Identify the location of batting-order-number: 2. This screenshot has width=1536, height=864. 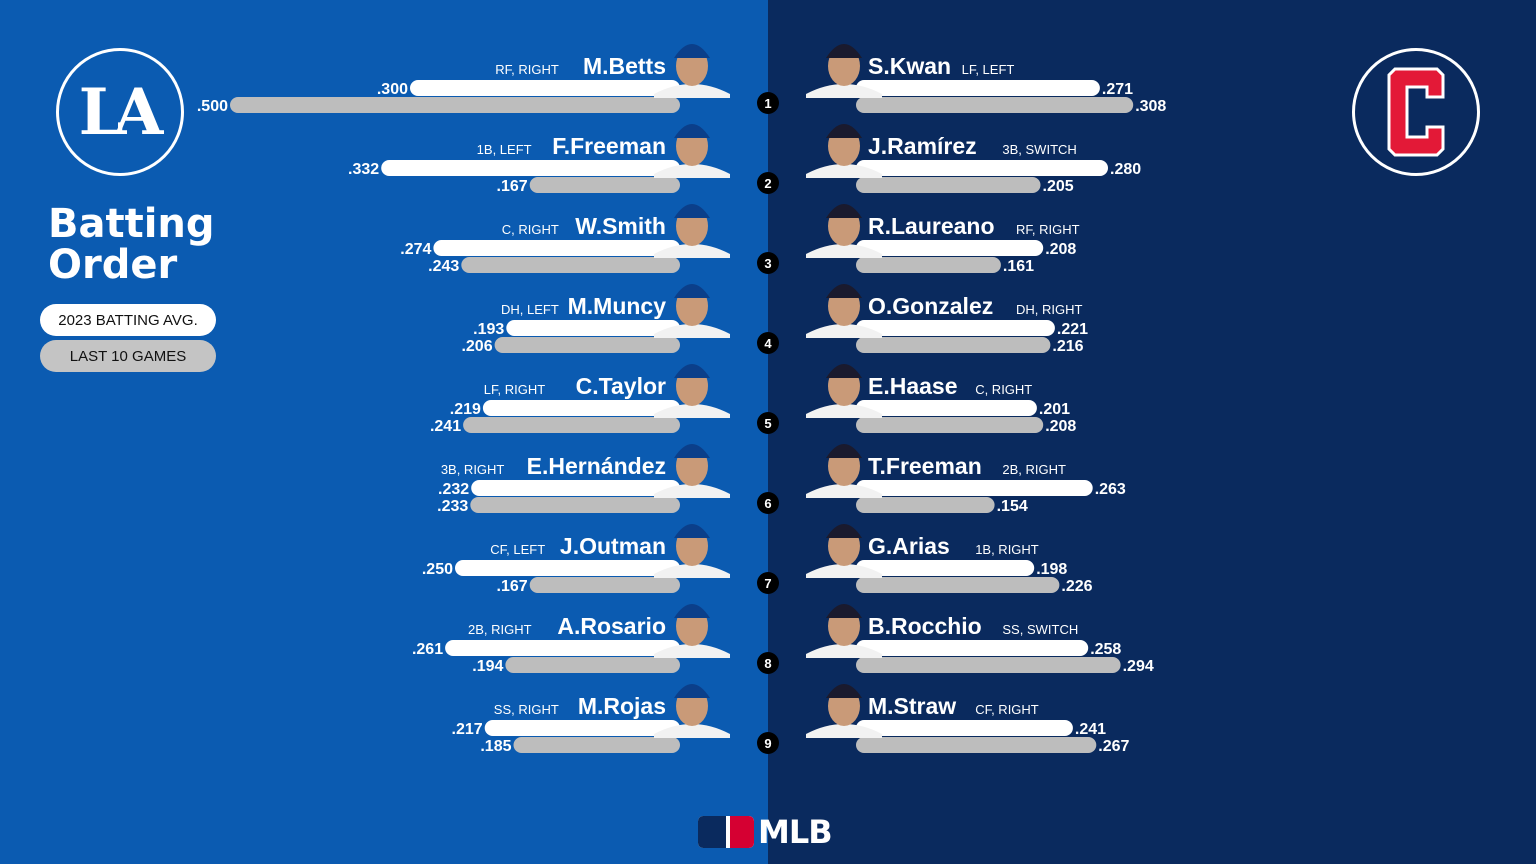
(767, 183).